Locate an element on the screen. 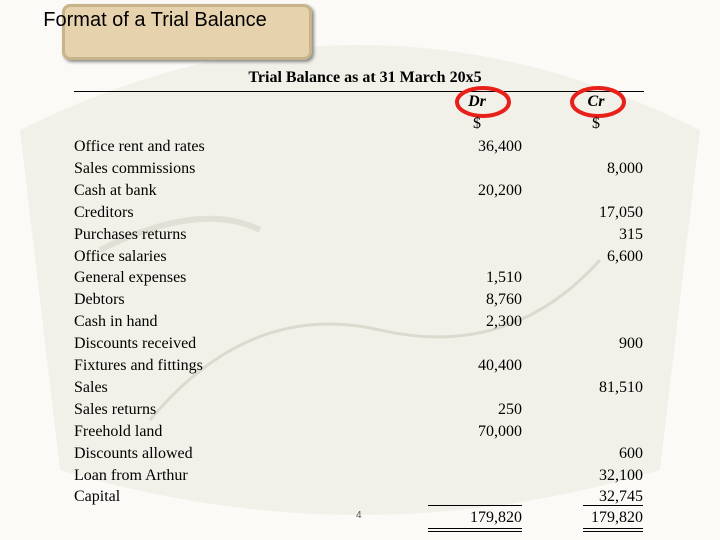  amount: 32,100 is located at coordinates (621, 475).